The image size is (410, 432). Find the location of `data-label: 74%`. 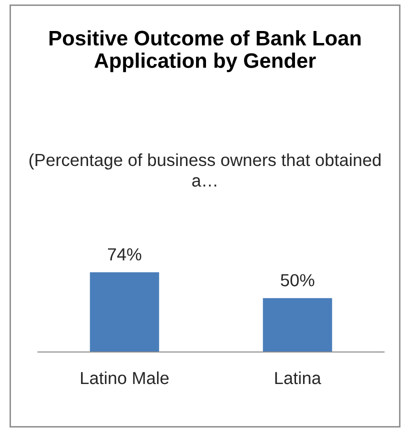

data-label: 74% is located at coordinates (125, 254).